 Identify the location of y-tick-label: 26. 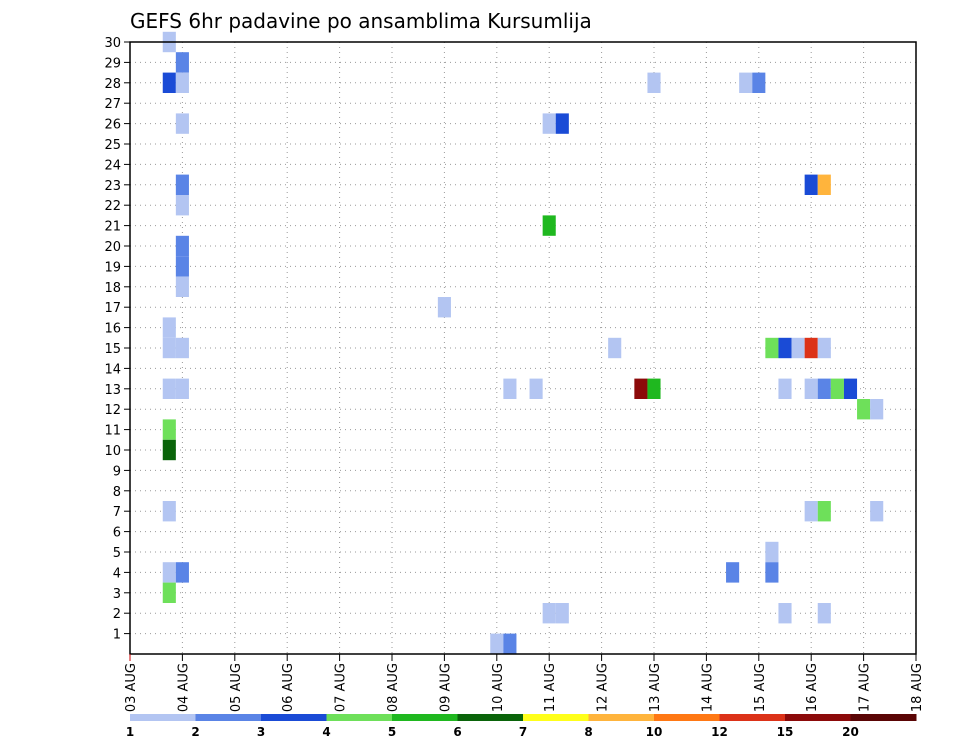
(112, 125).